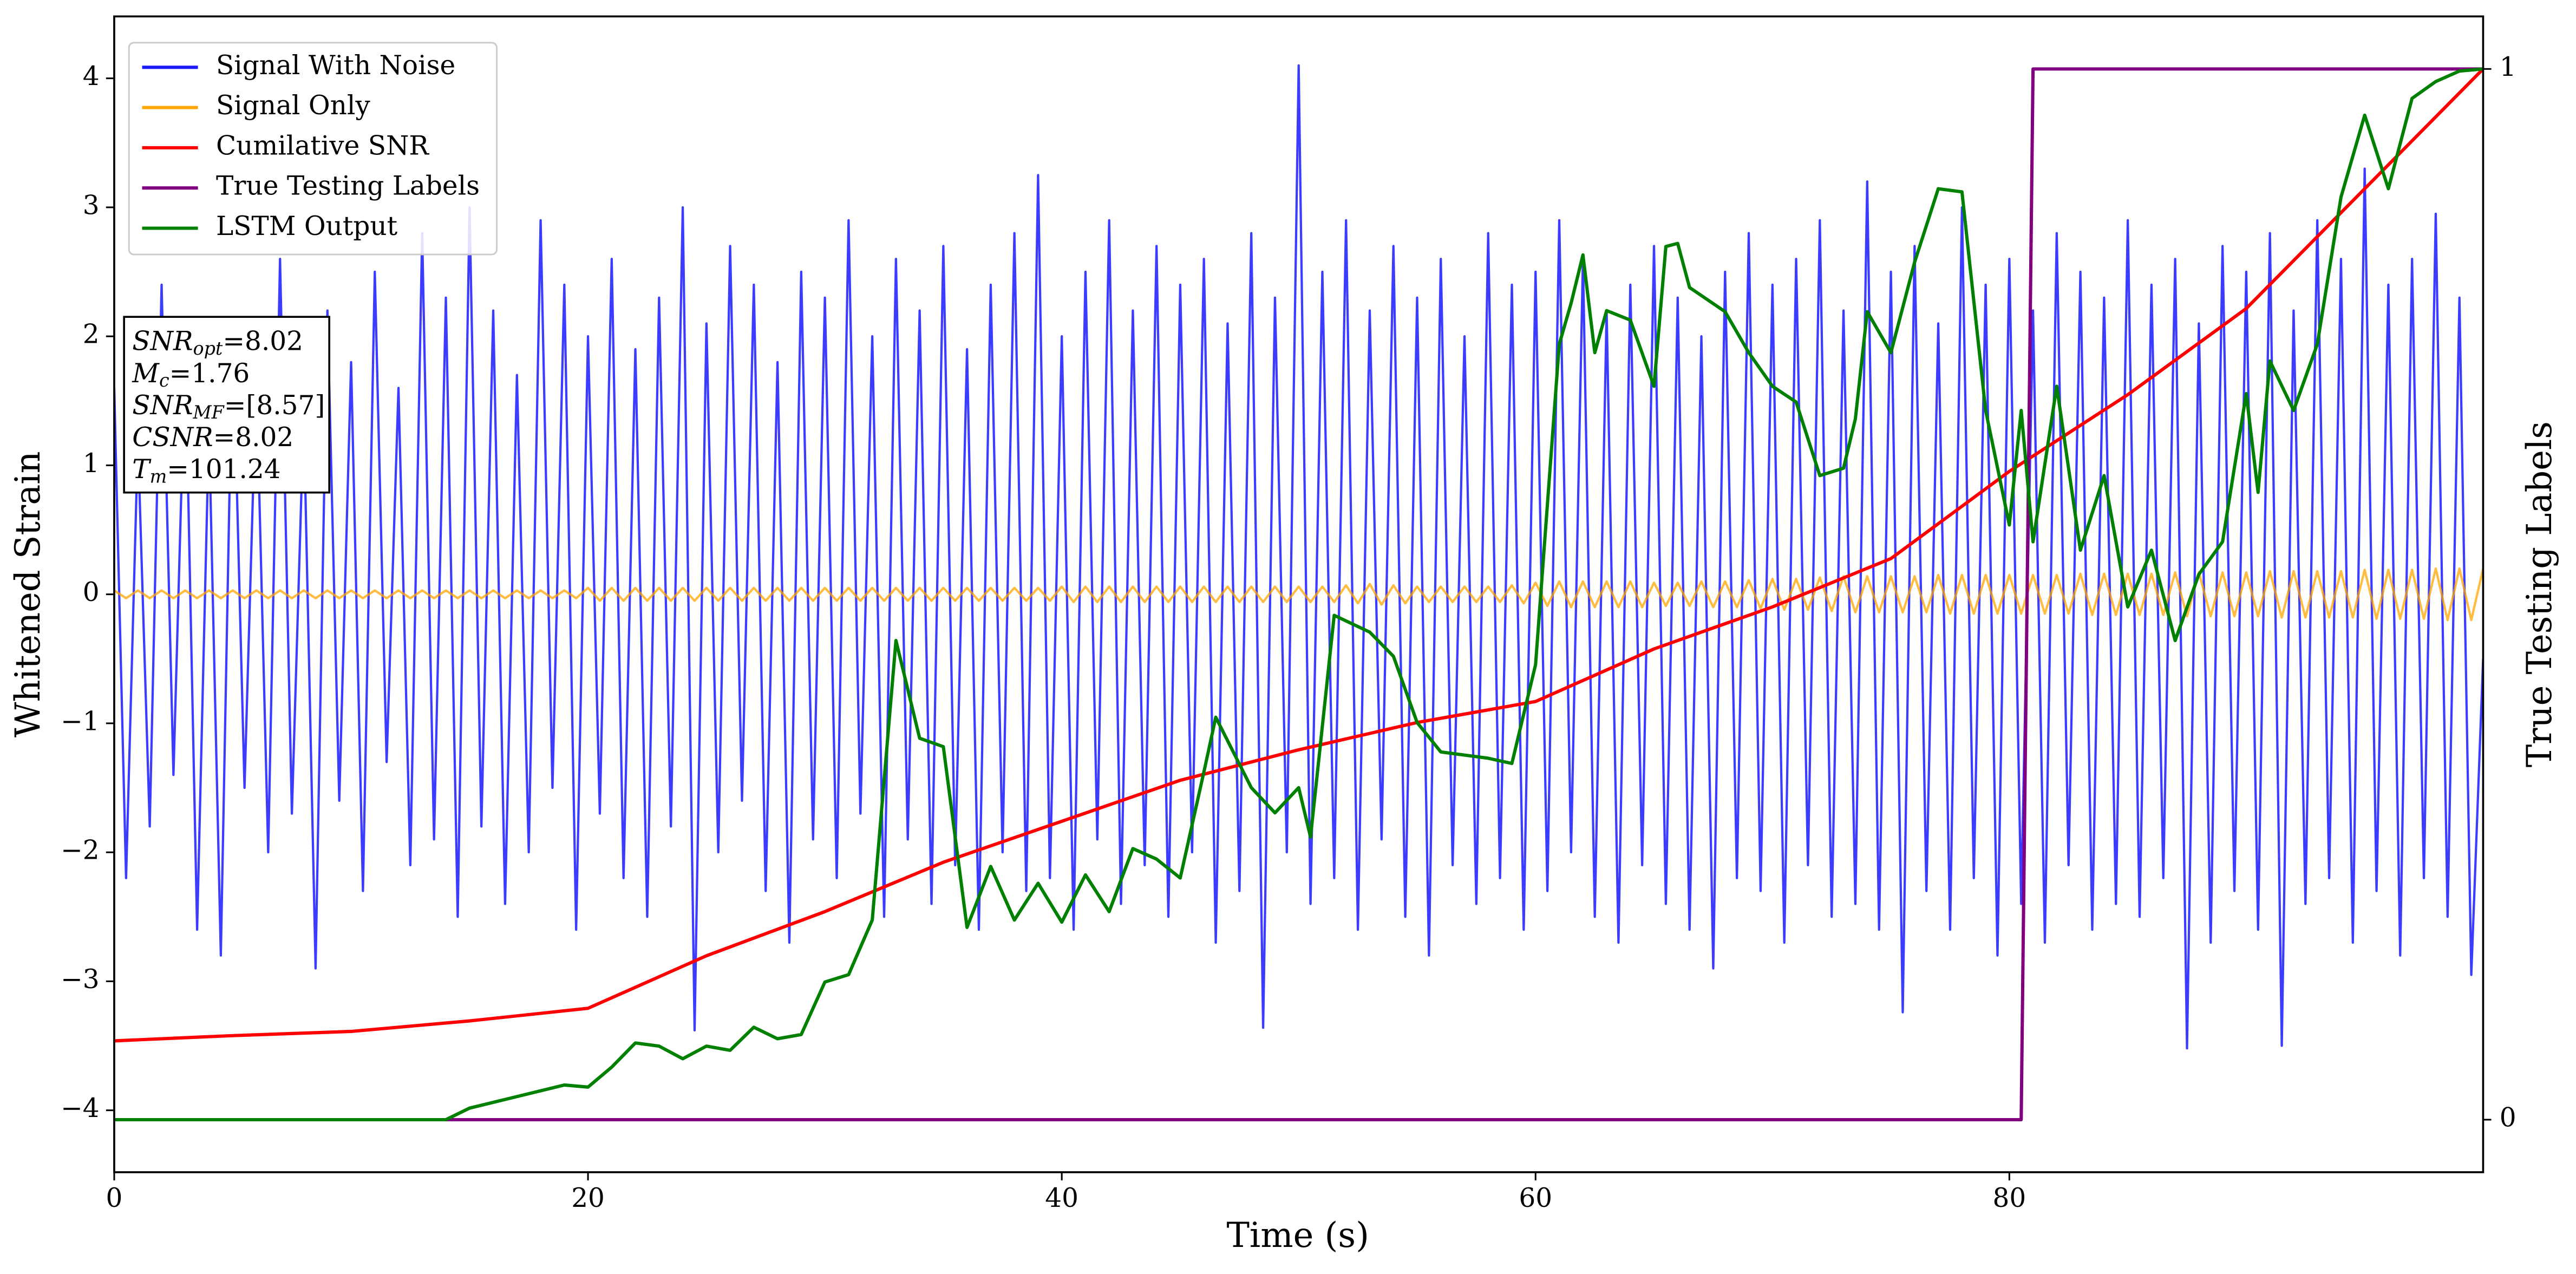 The width and height of the screenshot is (2576, 1274). I want to click on x-axis-label: Time (s), so click(1297, 1236).